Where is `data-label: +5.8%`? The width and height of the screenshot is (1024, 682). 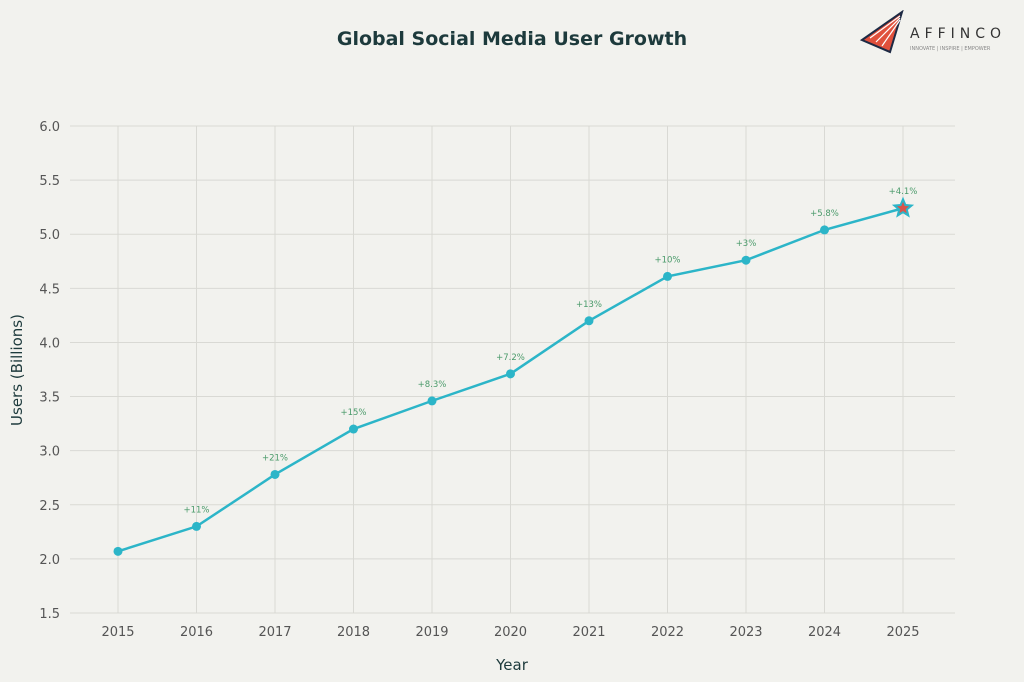 data-label: +5.8% is located at coordinates (824, 214).